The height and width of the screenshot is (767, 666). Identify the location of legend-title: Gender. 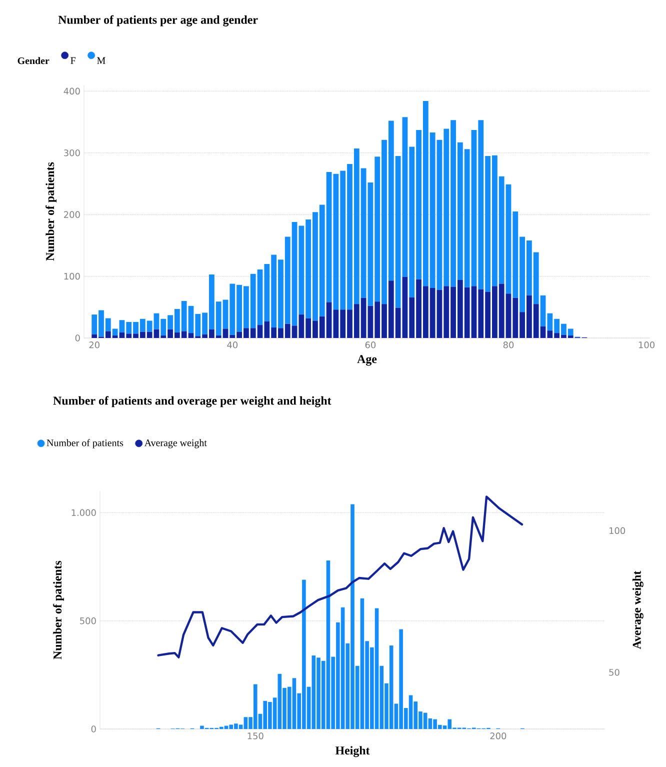
(34, 60).